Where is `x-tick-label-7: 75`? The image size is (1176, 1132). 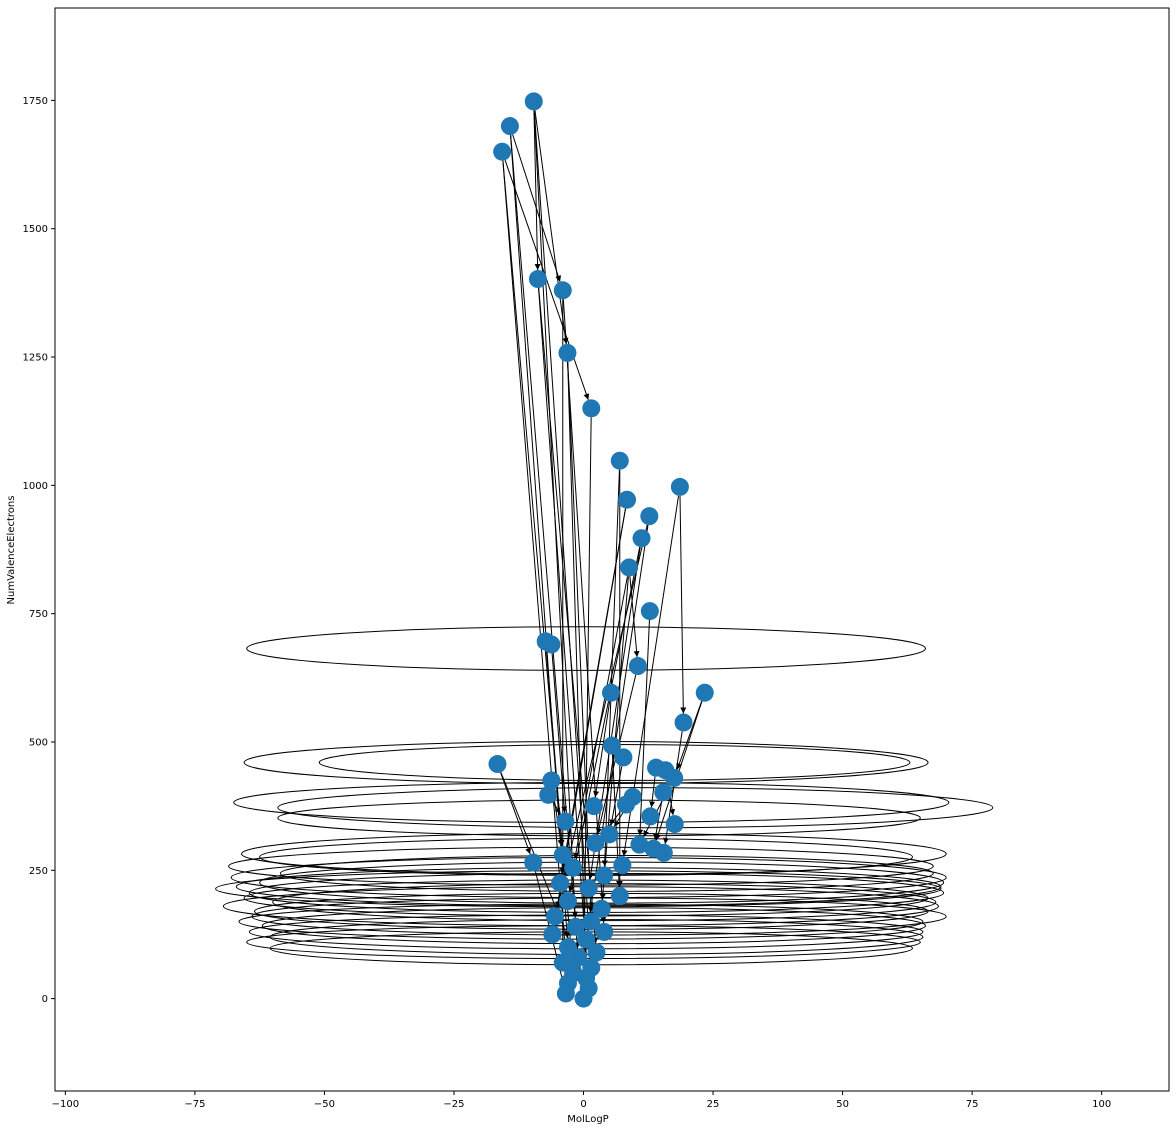
x-tick-label-7: 75 is located at coordinates (972, 1104).